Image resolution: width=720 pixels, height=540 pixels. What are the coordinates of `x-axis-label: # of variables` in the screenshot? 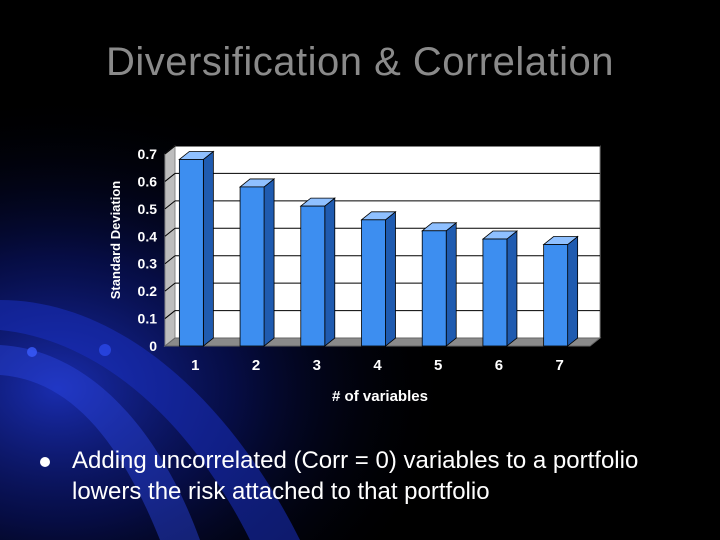 It's located at (380, 396).